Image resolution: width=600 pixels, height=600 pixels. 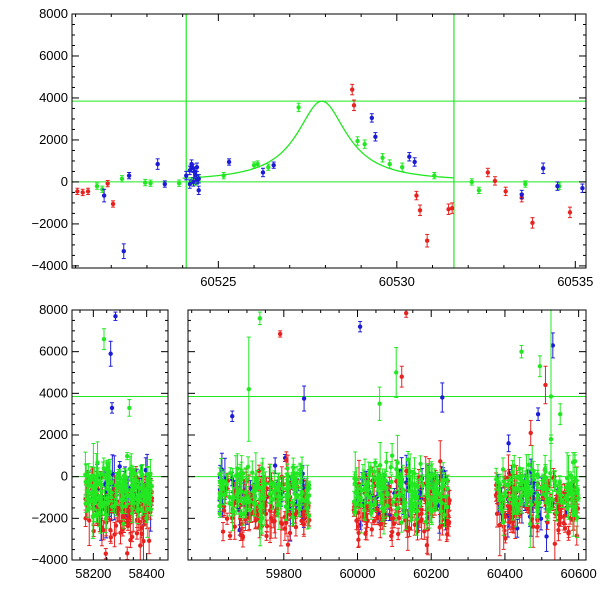 I want to click on bottom-x-tick-label: 58400, so click(x=147, y=573).